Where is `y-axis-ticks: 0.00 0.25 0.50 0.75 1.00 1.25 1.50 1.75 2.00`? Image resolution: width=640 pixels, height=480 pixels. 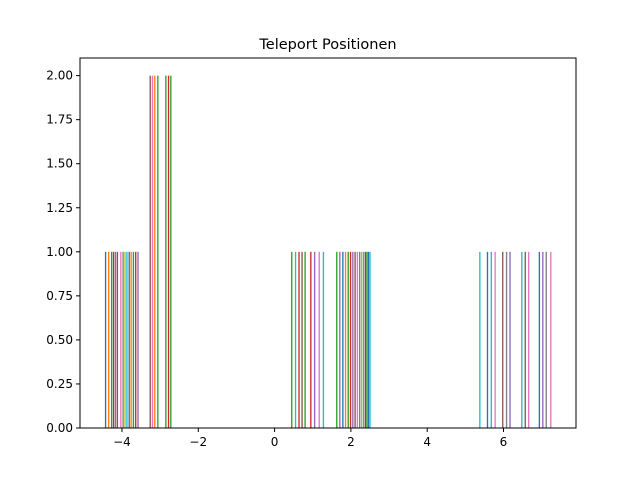 y-axis-ticks: 0.00 0.25 0.50 0.75 1.00 1.25 1.50 1.75 2.00 is located at coordinates (63, 252).